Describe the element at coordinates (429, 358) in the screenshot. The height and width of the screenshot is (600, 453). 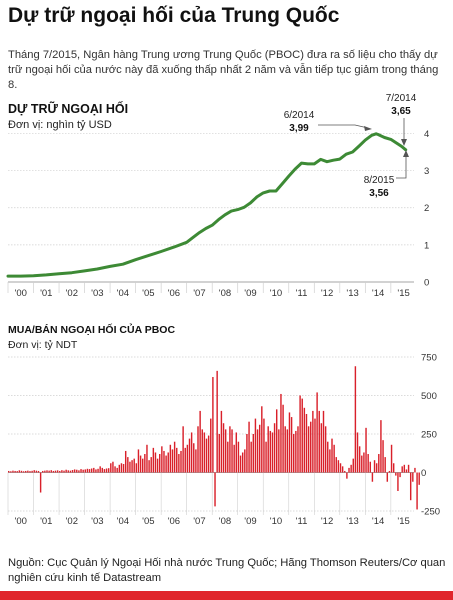
I see `y-tick-label: 750` at that location.